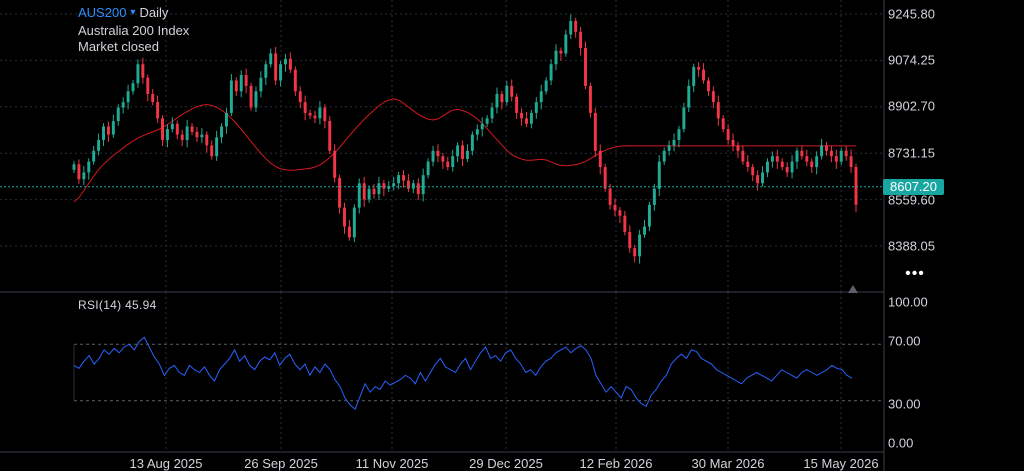  I want to click on scroll-to-latest-icon, so click(853, 289).